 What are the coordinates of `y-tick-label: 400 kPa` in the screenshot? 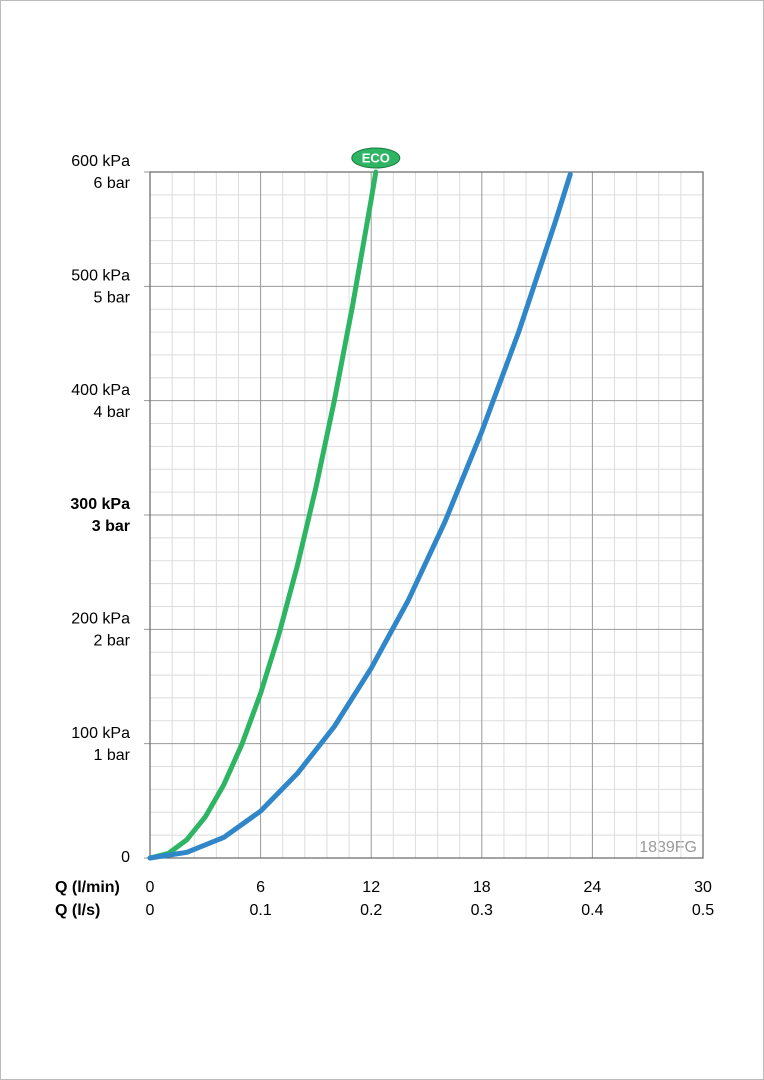 It's located at (100, 390).